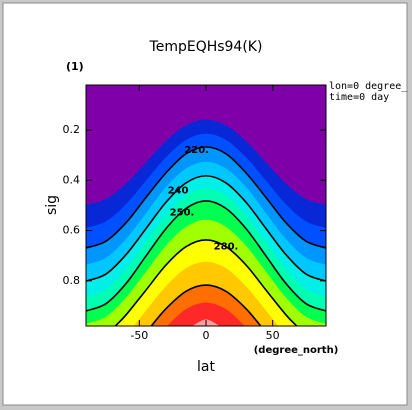 The width and height of the screenshot is (412, 410). What do you see at coordinates (226, 247) in the screenshot?
I see `contour-label: 280.` at bounding box center [226, 247].